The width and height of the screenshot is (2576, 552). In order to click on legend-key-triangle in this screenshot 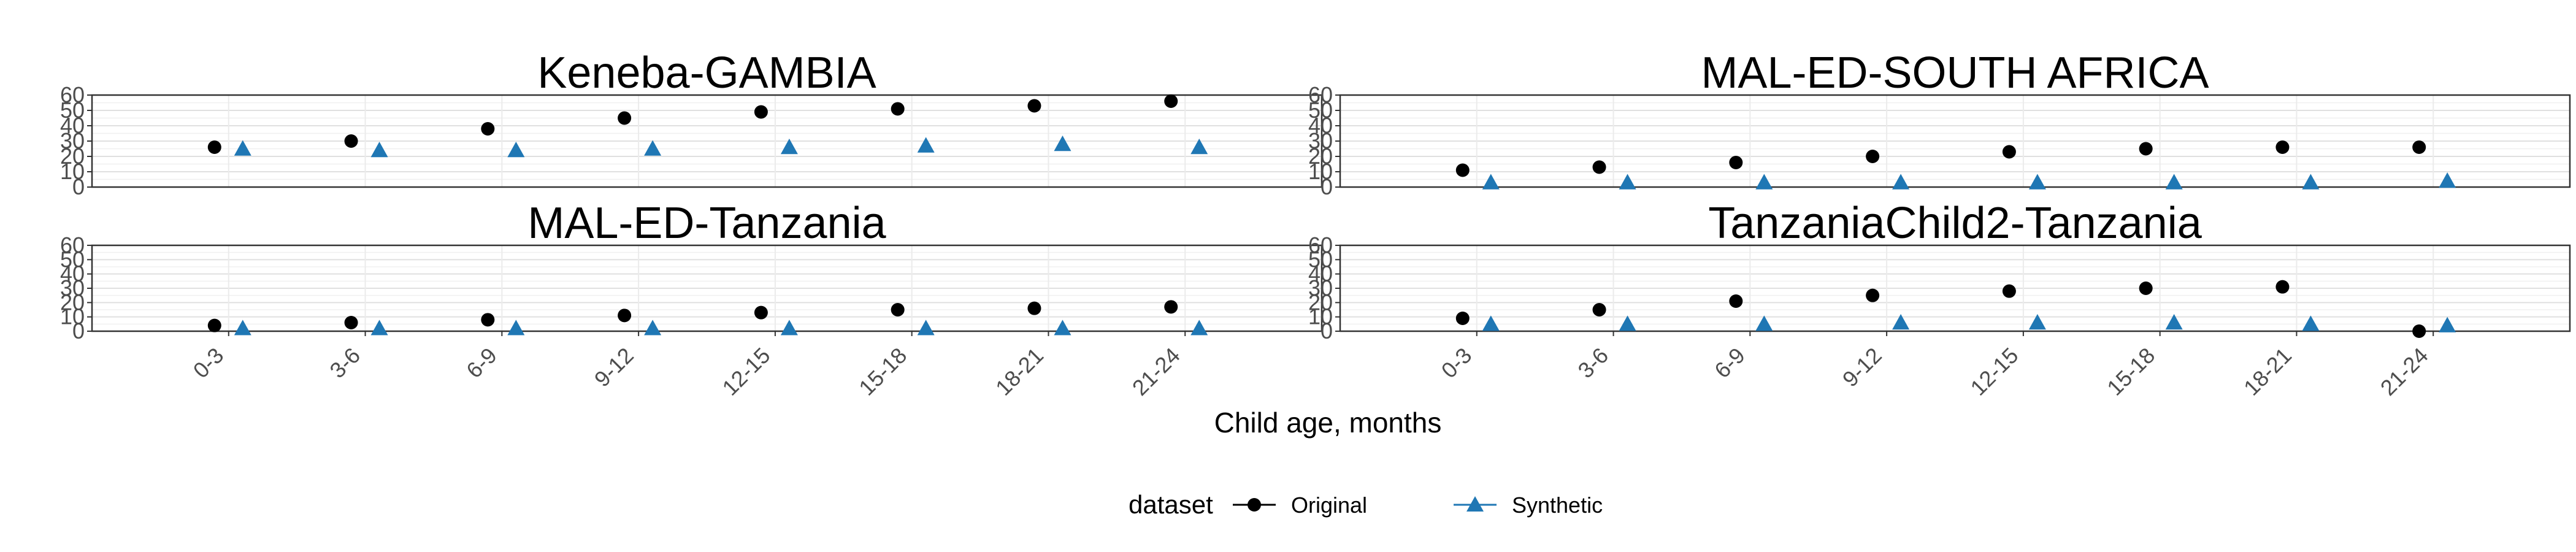, I will do `click(1475, 504)`.